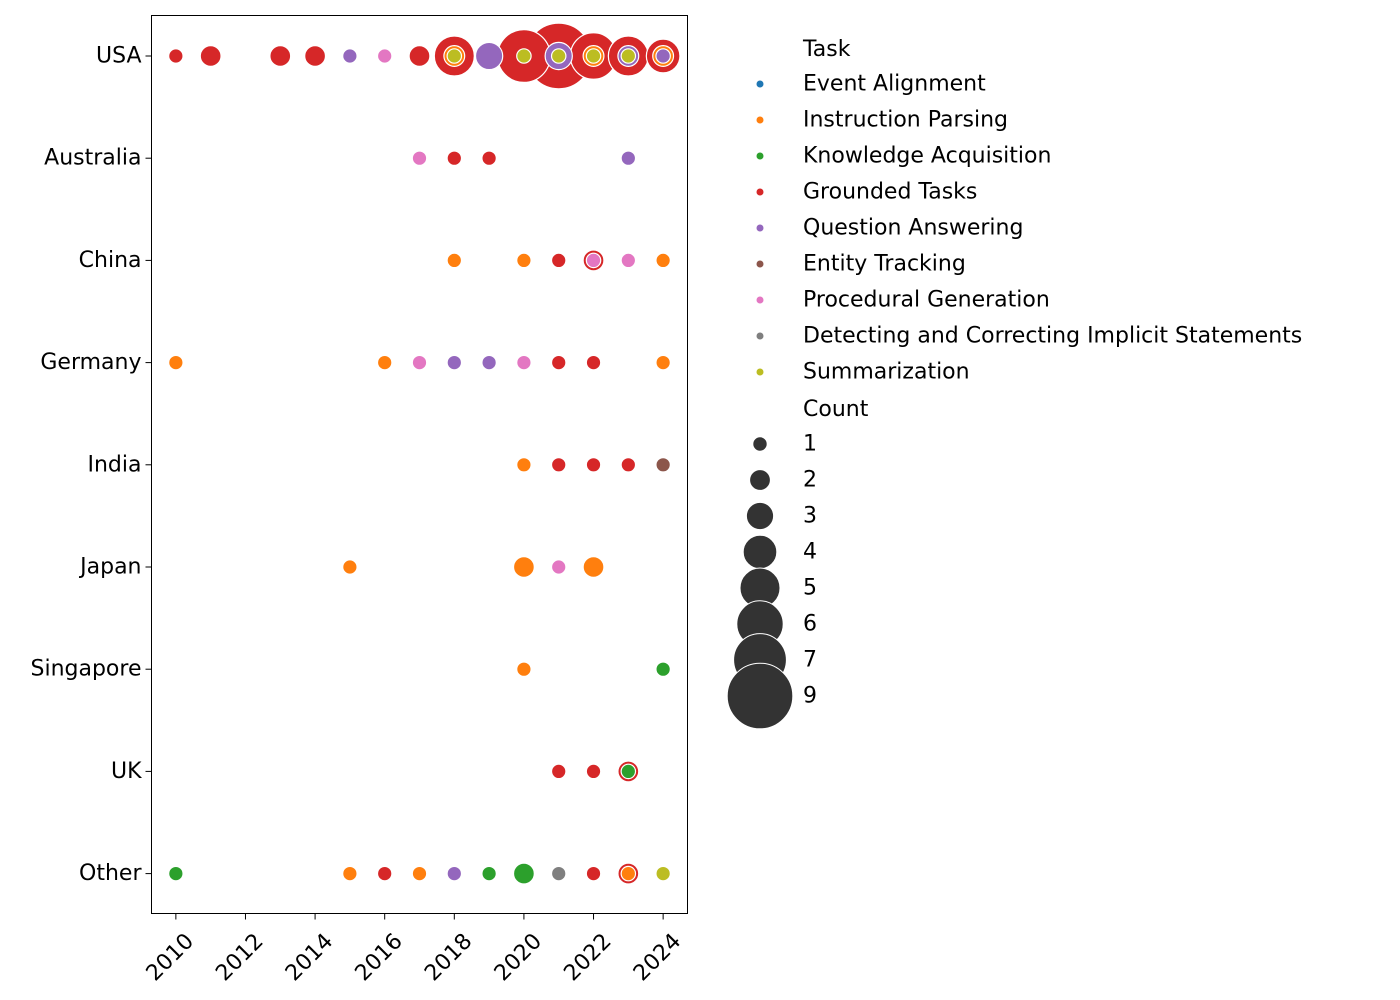 This screenshot has height=1000, width=1400. What do you see at coordinates (90, 362) in the screenshot?
I see `y-tick-label-germany: Germany` at bounding box center [90, 362].